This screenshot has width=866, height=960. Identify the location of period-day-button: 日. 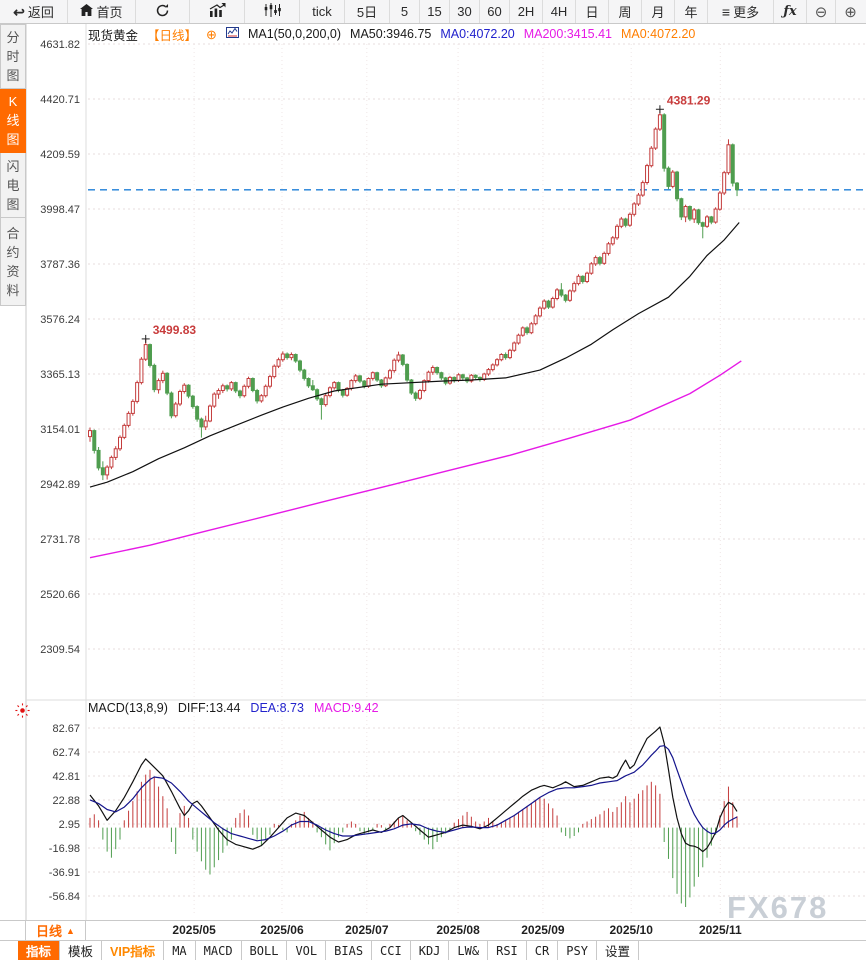
(592, 11).